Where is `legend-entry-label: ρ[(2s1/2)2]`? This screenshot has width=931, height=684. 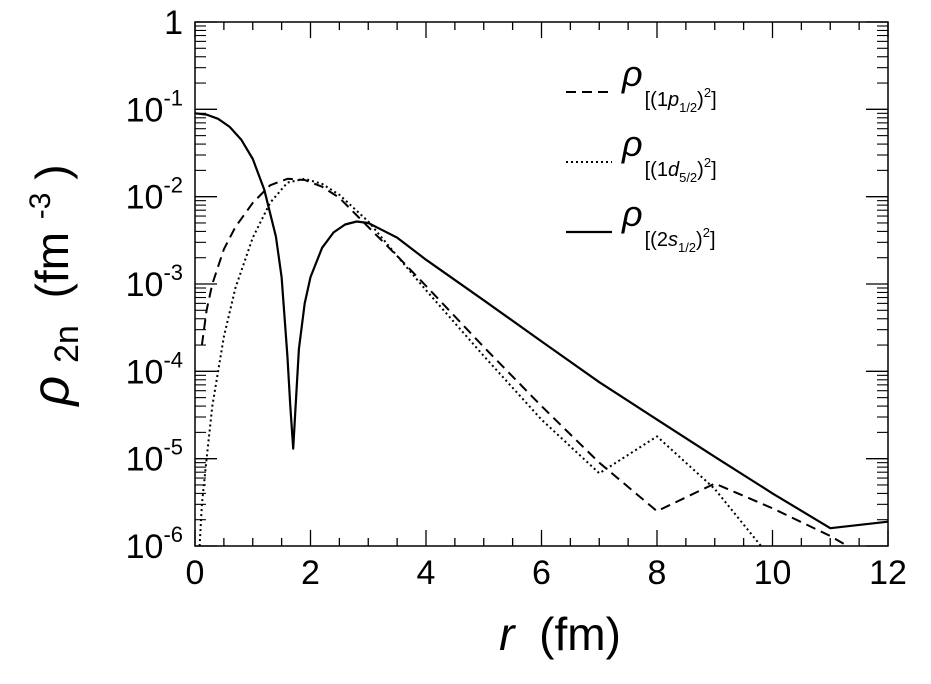
legend-entry-label: ρ[(2s1/2)2] is located at coordinates (668, 224).